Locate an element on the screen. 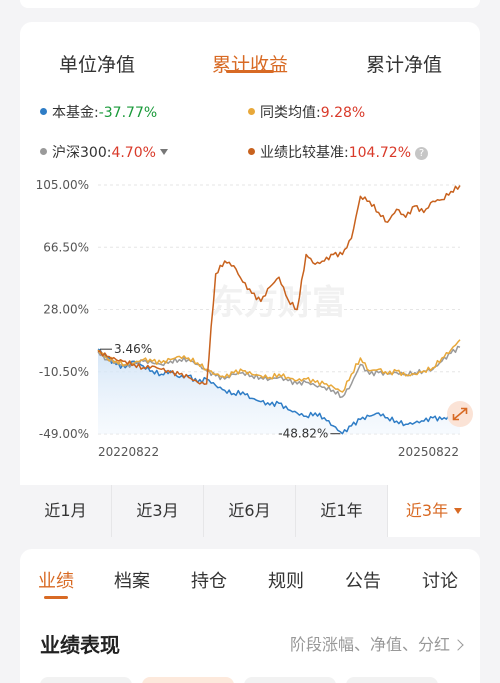 The image size is (500, 683). tab-discussion: 讨论 is located at coordinates (440, 581).